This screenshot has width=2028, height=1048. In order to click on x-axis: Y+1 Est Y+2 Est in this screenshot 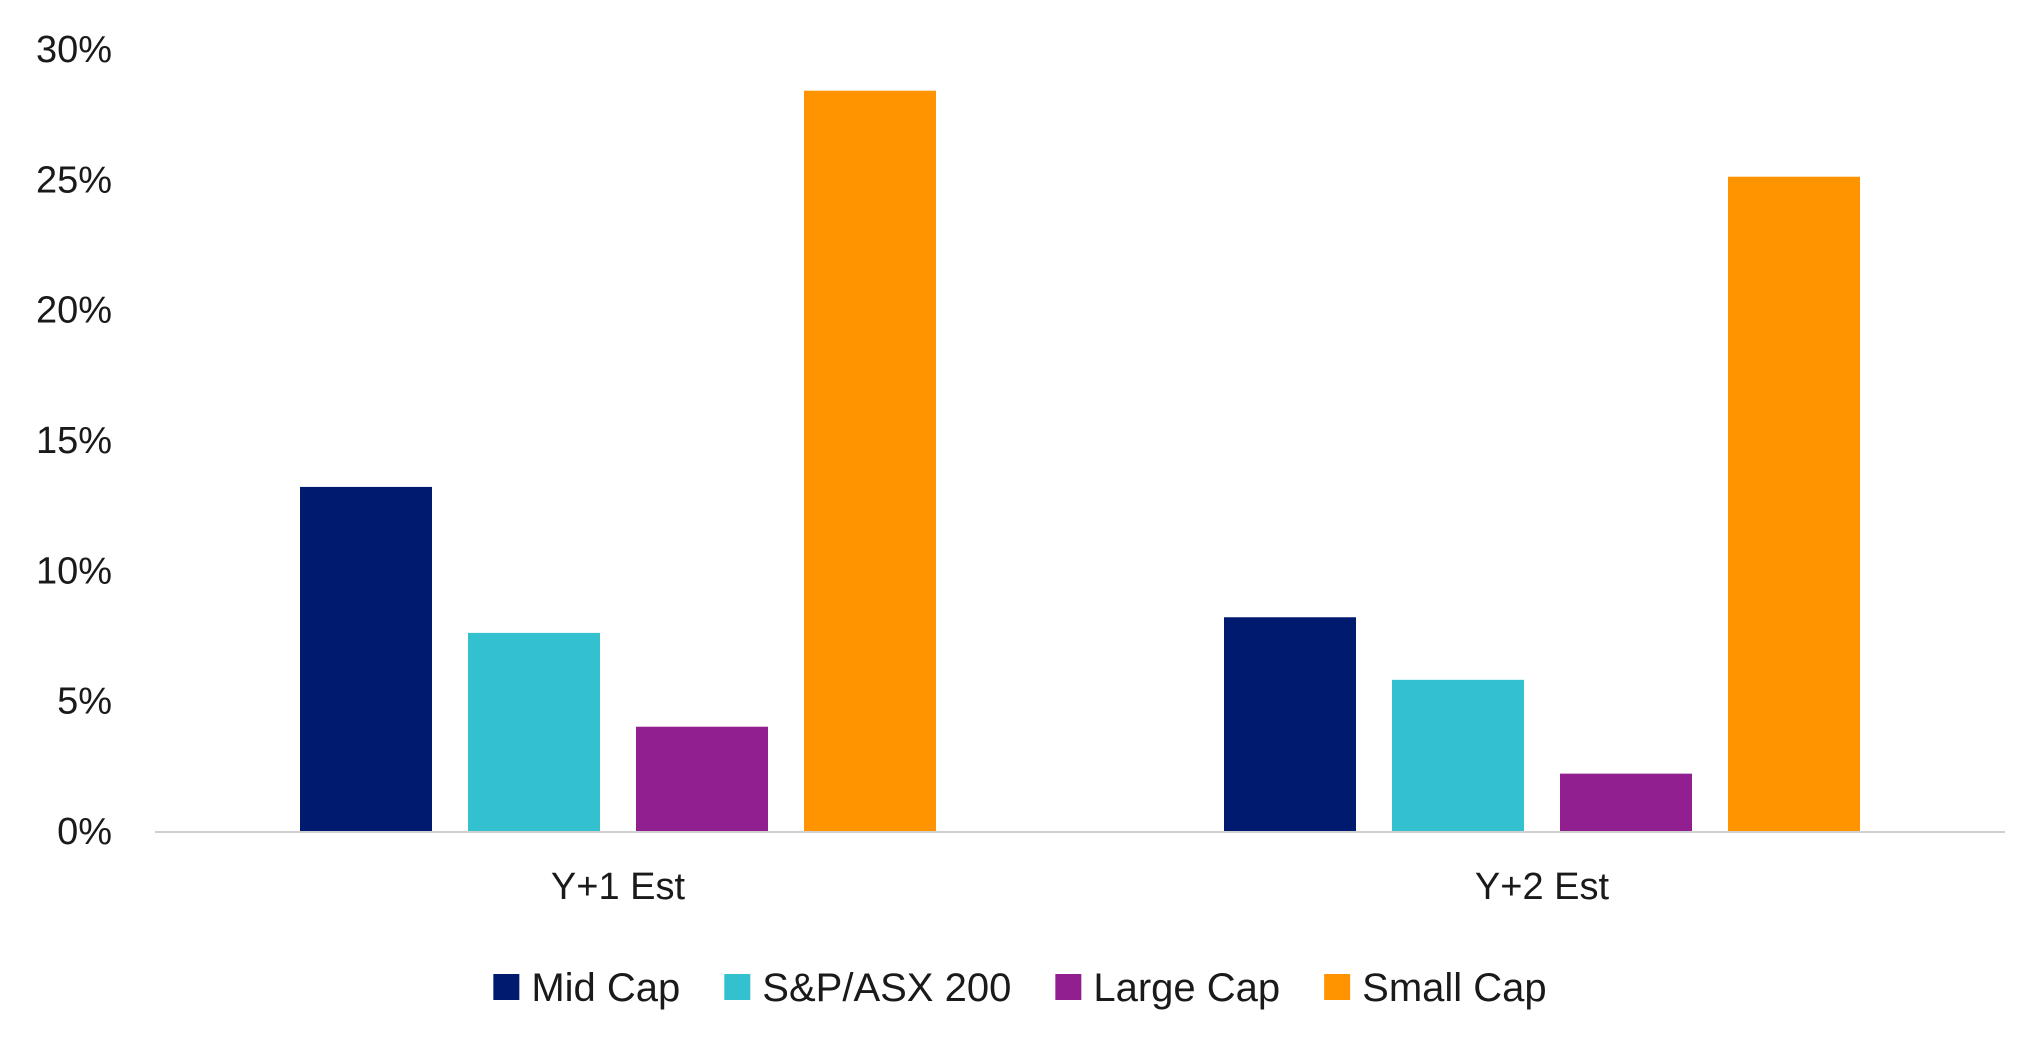, I will do `click(1080, 887)`.